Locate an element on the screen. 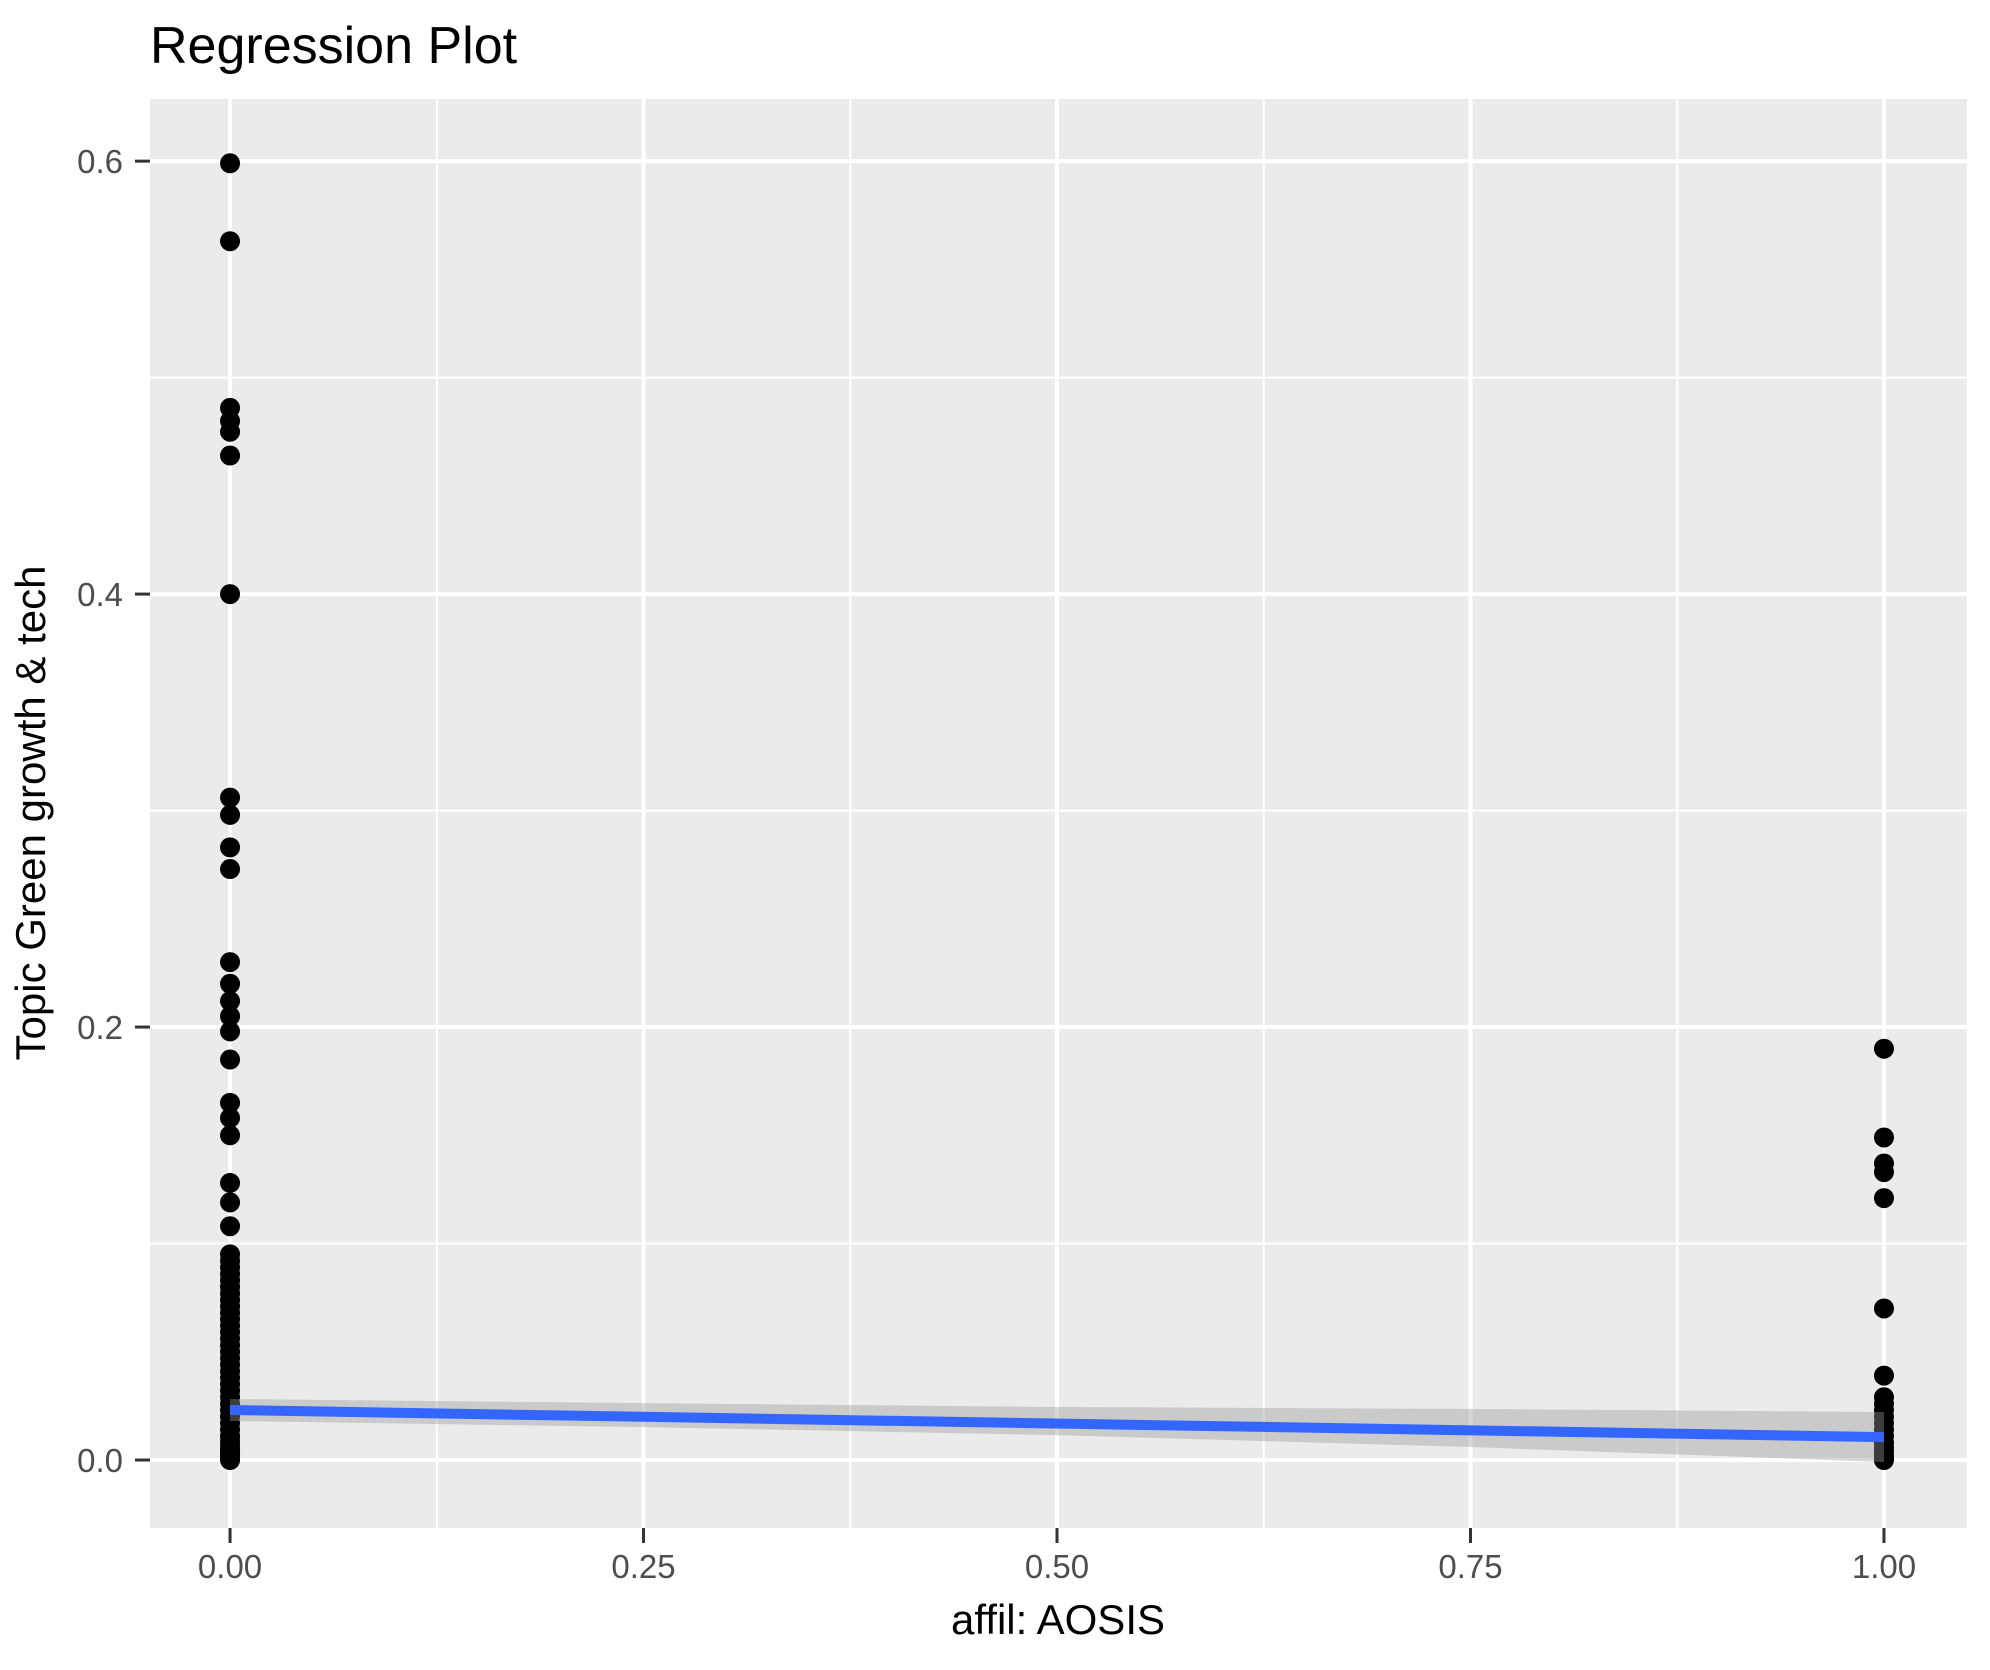  regression-line is located at coordinates (1057, 1424).